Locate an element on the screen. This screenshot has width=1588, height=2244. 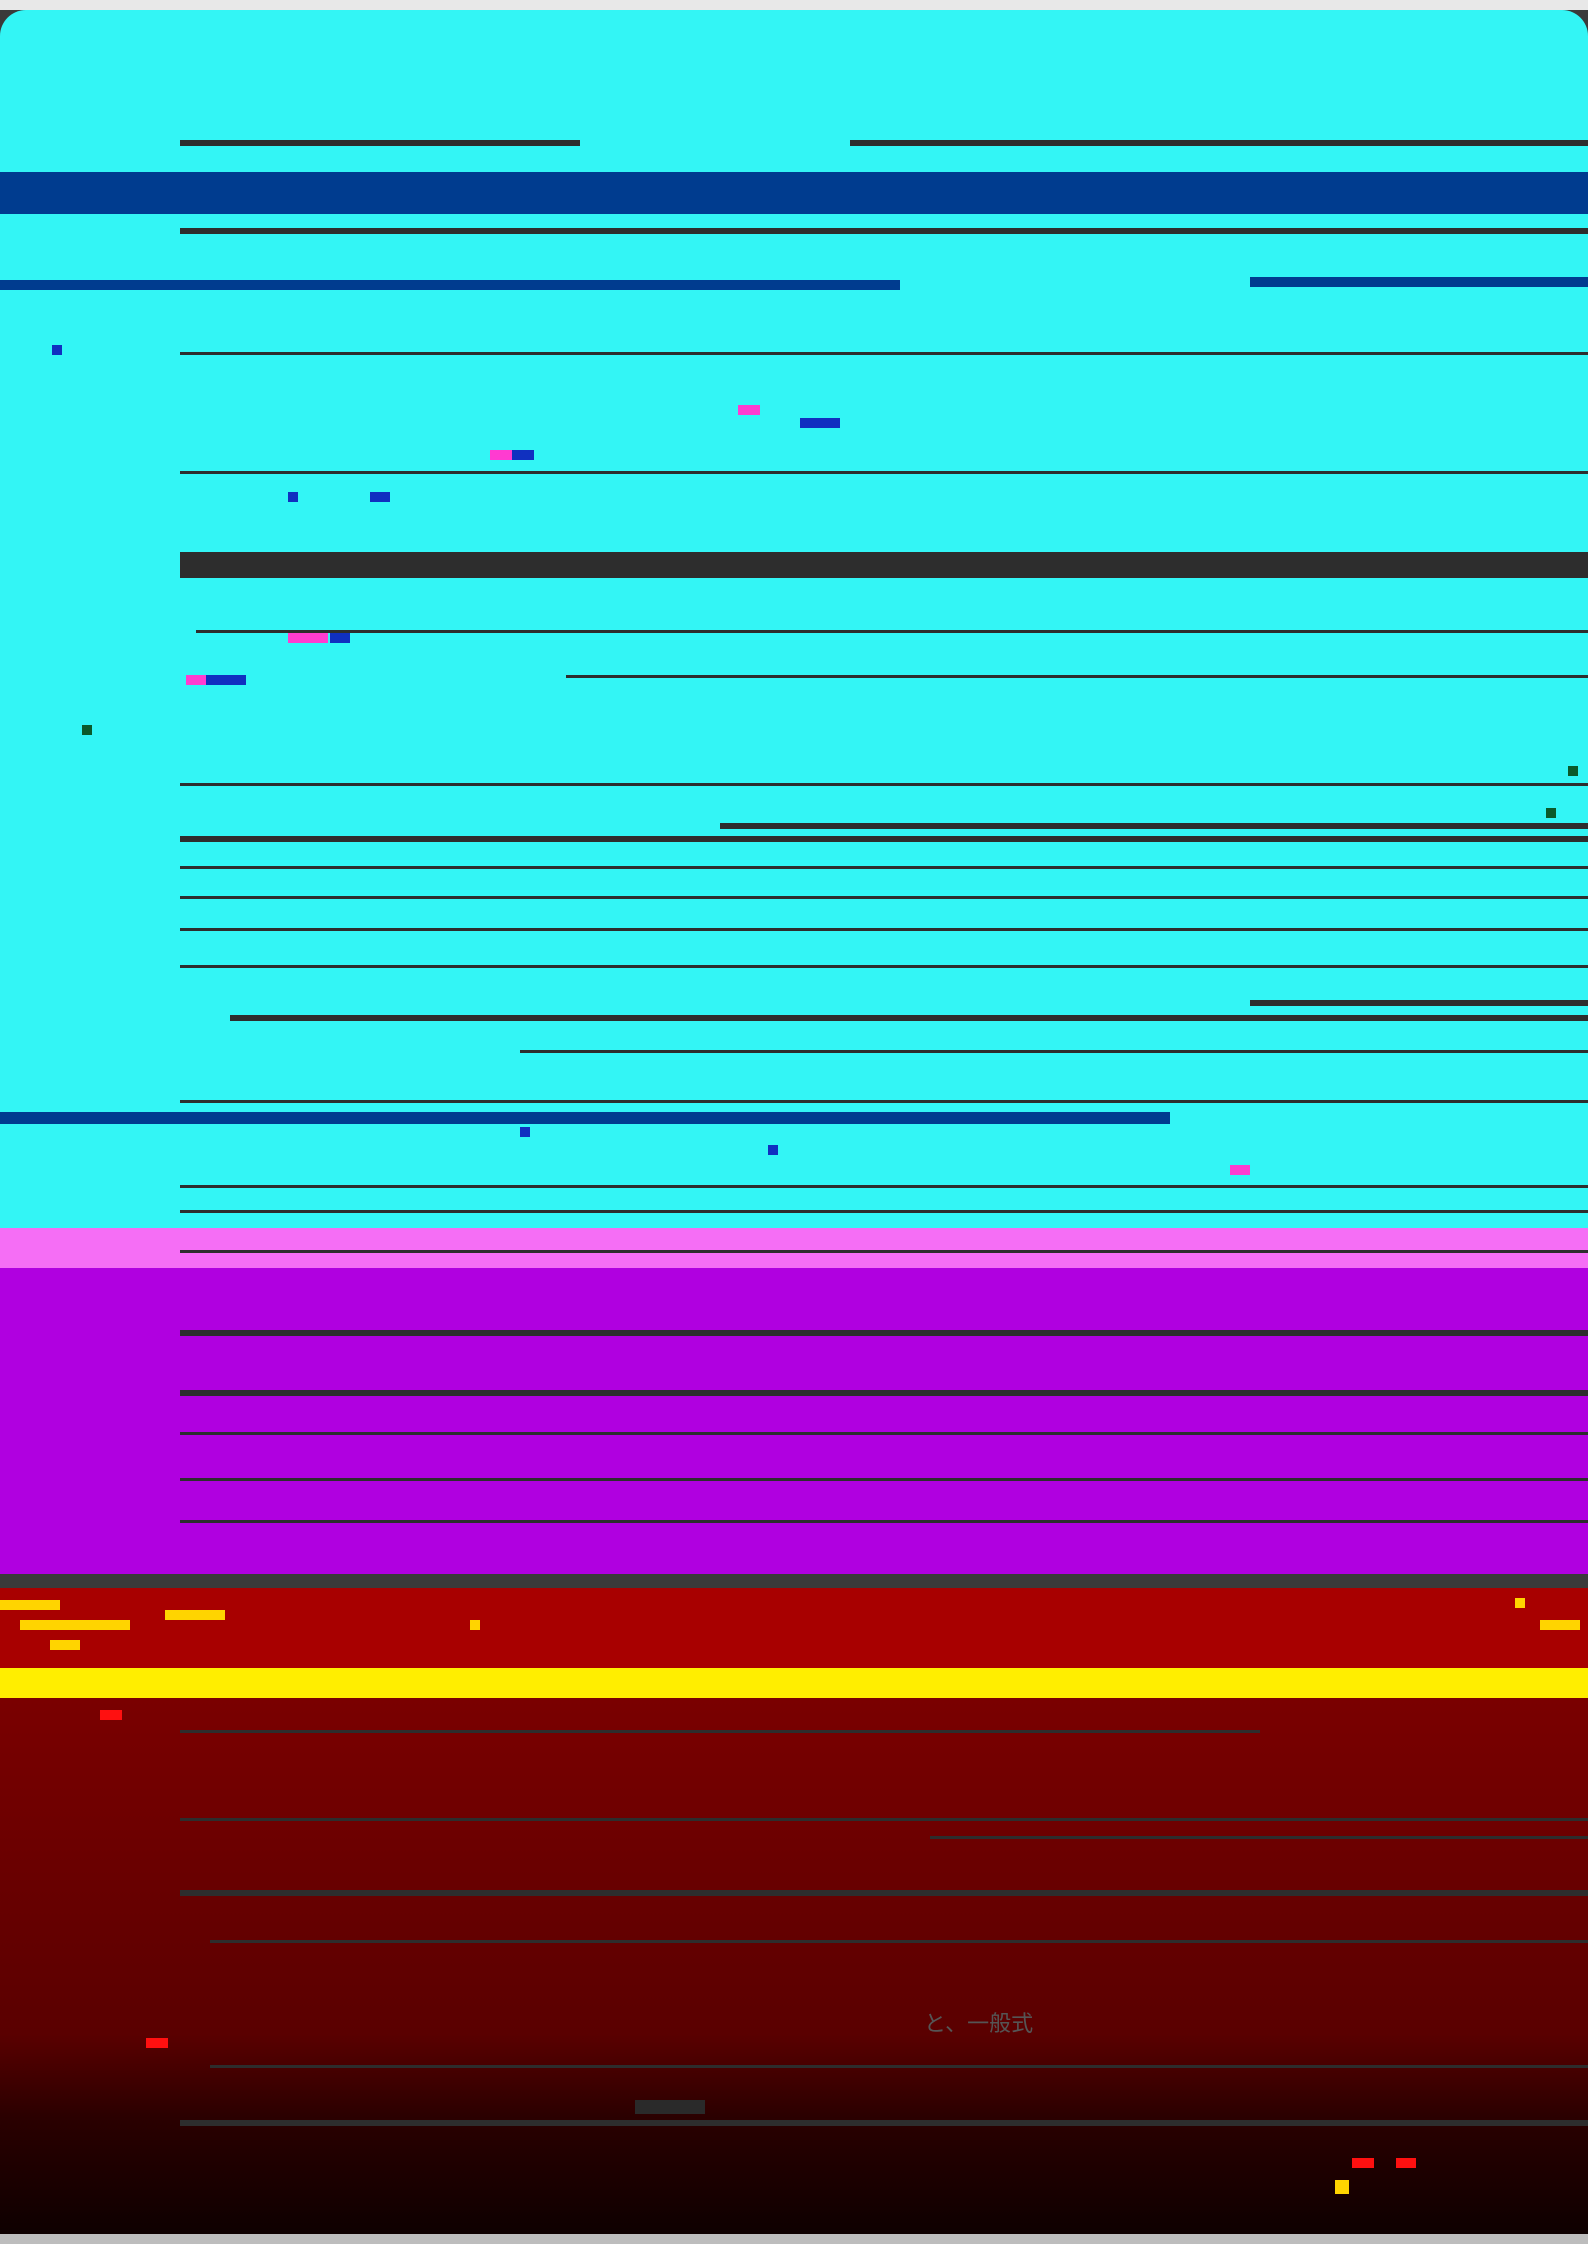
dark-divider is located at coordinates (794, 1581).